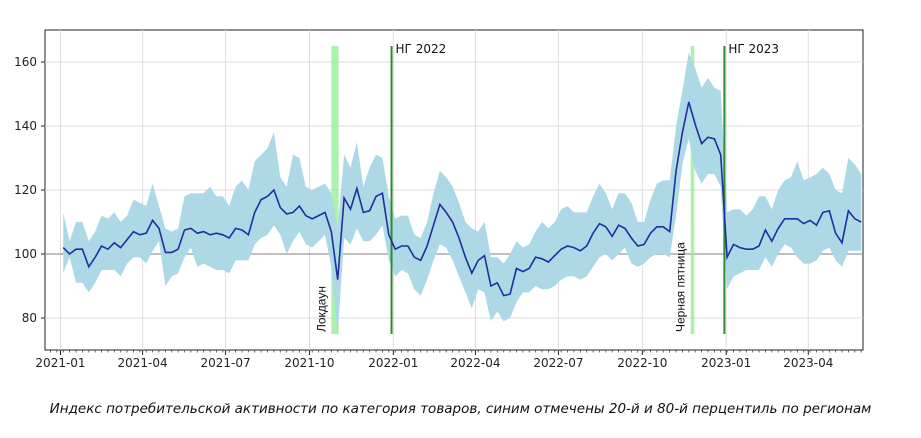 The width and height of the screenshot is (921, 438). What do you see at coordinates (681, 287) in the screenshot?
I see `green-band-label: Черная пятница` at bounding box center [681, 287].